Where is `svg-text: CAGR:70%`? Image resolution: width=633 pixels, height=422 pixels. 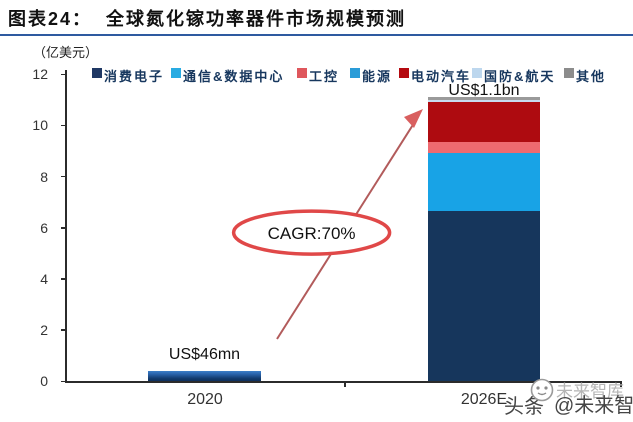 svg-text: CAGR:70% is located at coordinates (312, 233).